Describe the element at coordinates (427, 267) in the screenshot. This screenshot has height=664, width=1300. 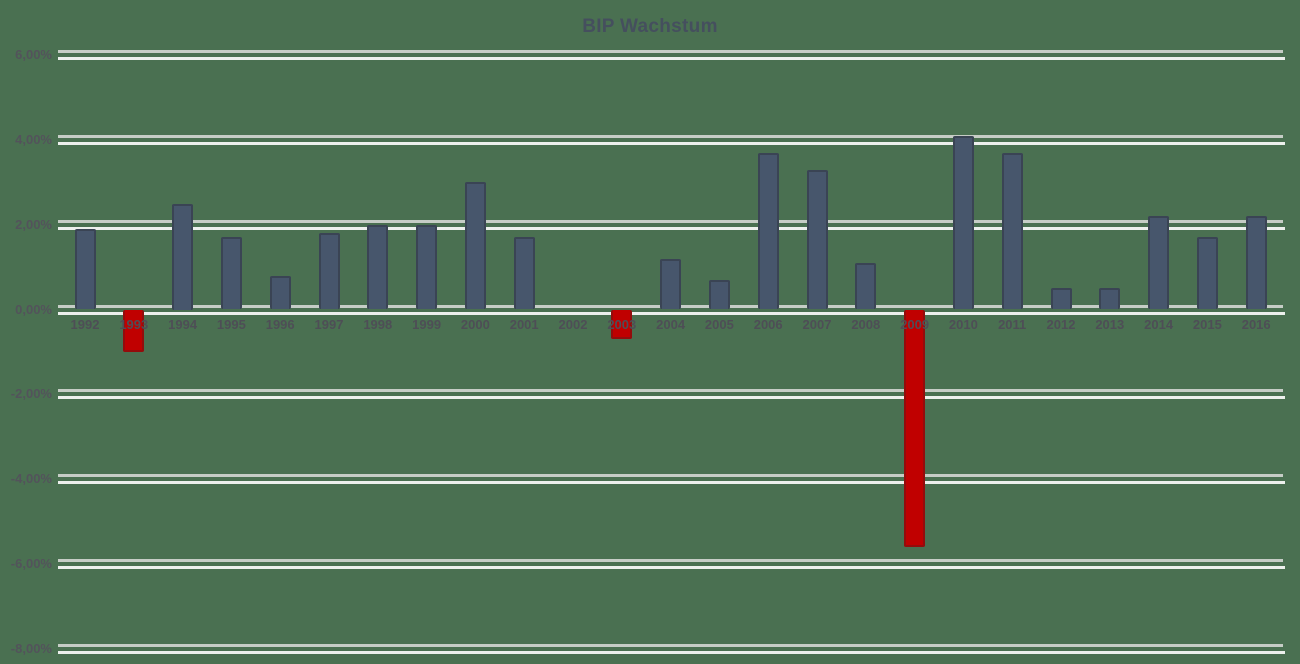
I see `bar-1999` at that location.